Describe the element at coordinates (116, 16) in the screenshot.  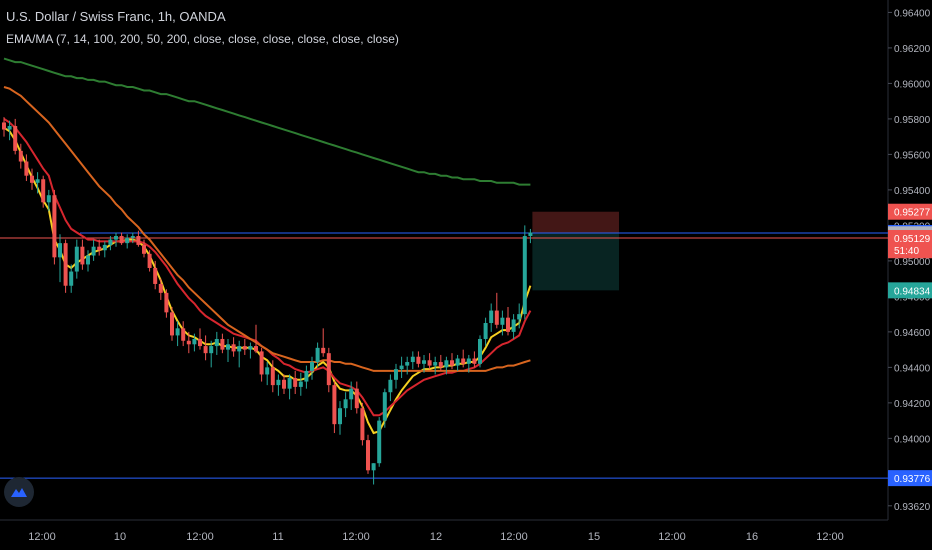
I see `chart-title: U.S. Dollar / Swiss Franc, 1h, OANDA` at that location.